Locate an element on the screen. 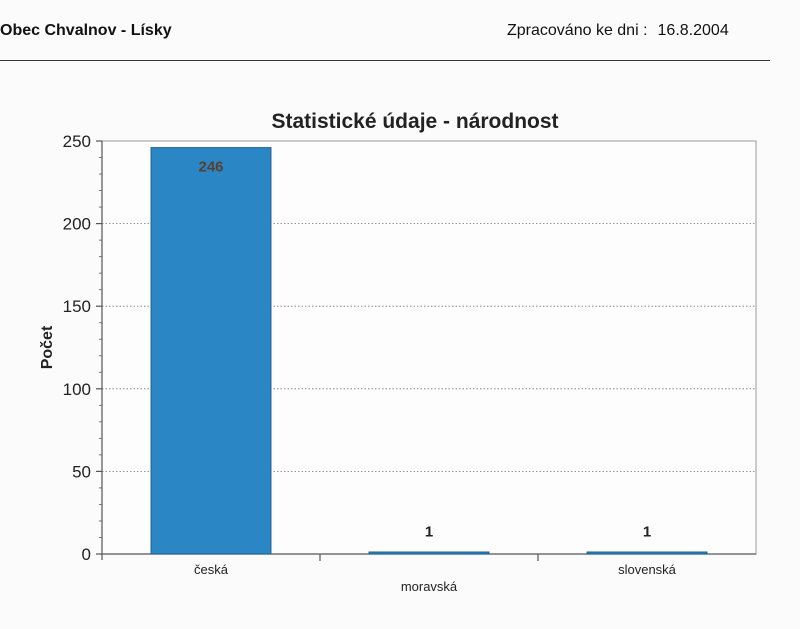 Image resolution: width=800 pixels, height=629 pixels. y-axis-title: Počet is located at coordinates (47, 347).